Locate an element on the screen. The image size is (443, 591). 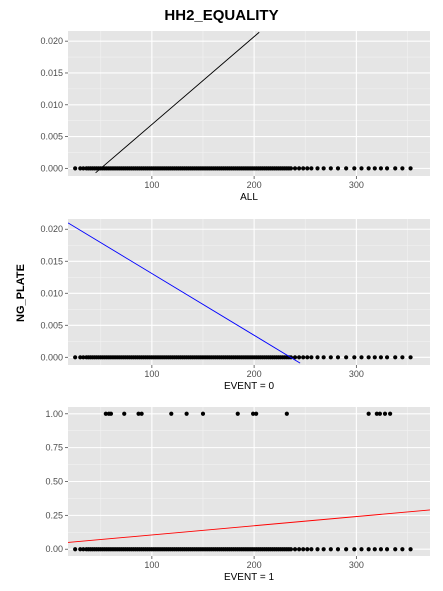
panel-3-x-tick-label: 200 is located at coordinates (254, 565).